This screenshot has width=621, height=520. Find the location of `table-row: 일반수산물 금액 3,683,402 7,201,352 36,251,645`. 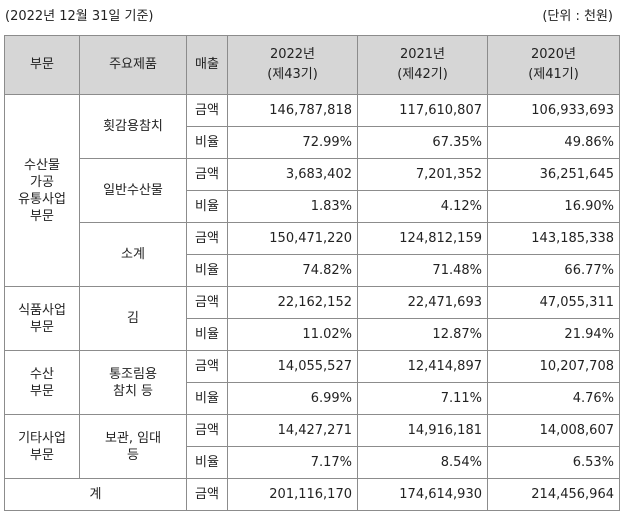

table-row: 일반수산물 금액 3,683,402 7,201,352 36,251,645 is located at coordinates (312, 190).